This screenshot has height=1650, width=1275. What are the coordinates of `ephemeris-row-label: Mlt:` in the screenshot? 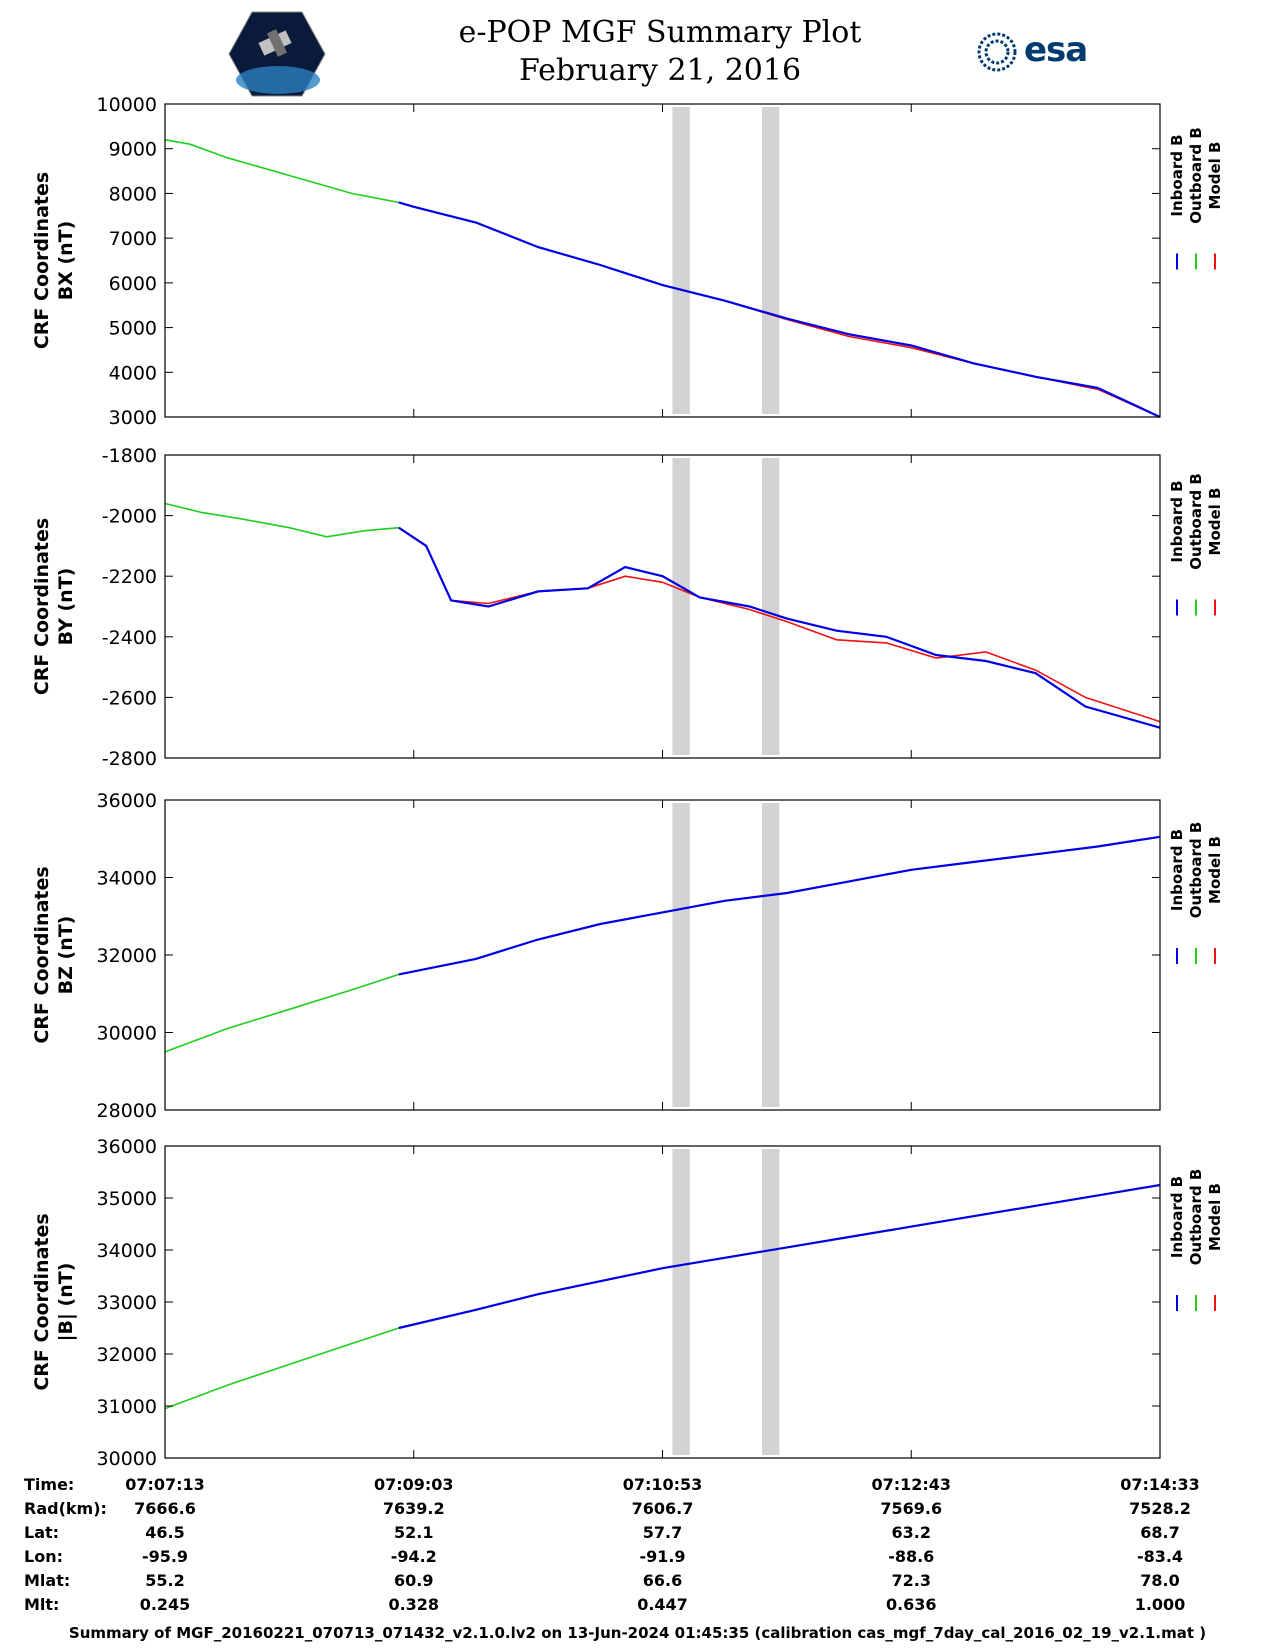 It's located at (41, 1604).